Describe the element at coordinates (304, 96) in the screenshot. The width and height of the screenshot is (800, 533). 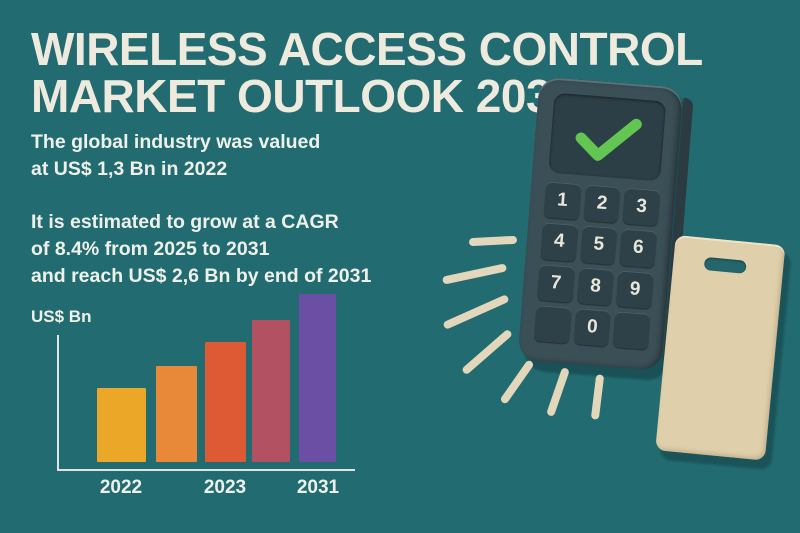
I see `title-line-2: MARKET OUTLOOK 2031` at that location.